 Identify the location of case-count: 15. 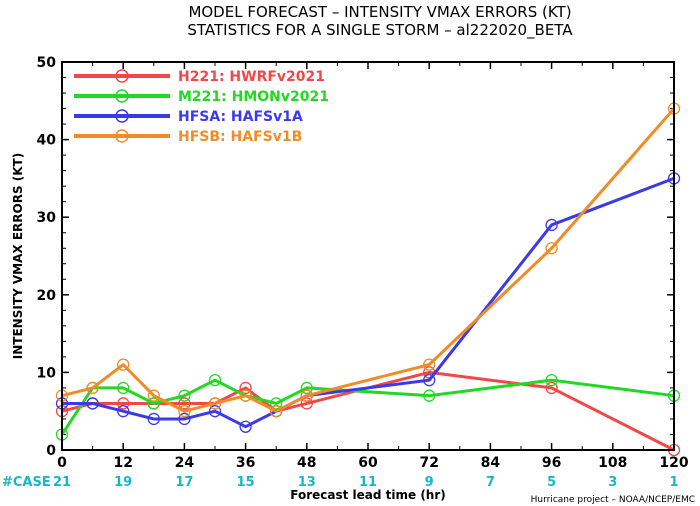
(246, 482).